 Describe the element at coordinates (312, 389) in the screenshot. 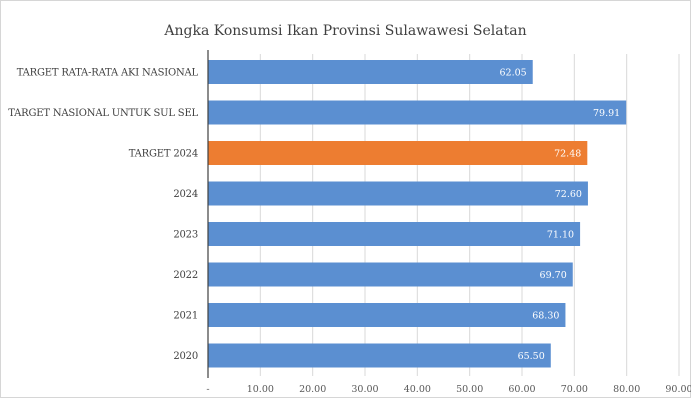

I see `x-tick-label: 20.00` at that location.